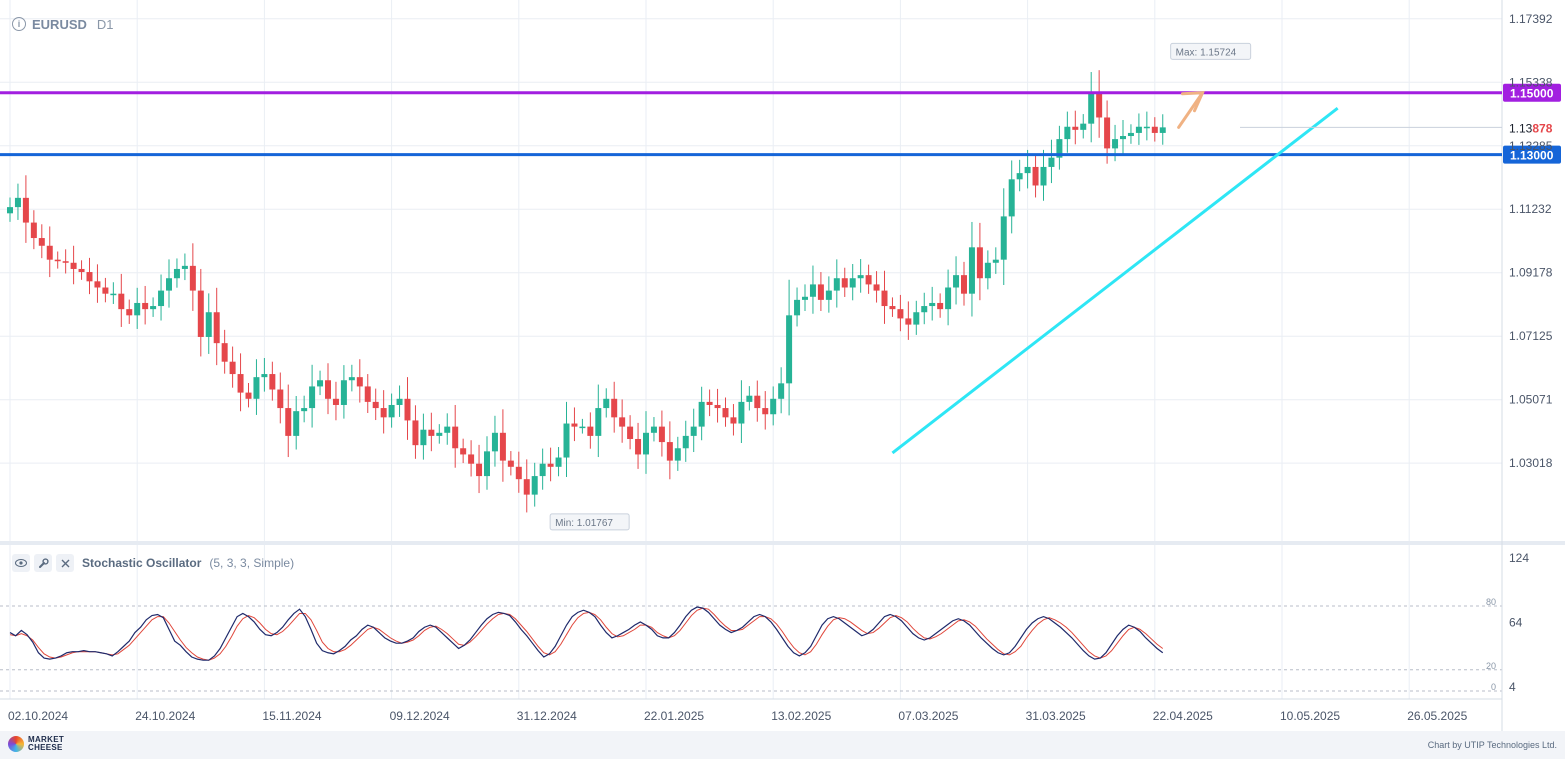 Image resolution: width=1565 pixels, height=759 pixels. Describe the element at coordinates (43, 563) in the screenshot. I see `wrench-icon` at that location.